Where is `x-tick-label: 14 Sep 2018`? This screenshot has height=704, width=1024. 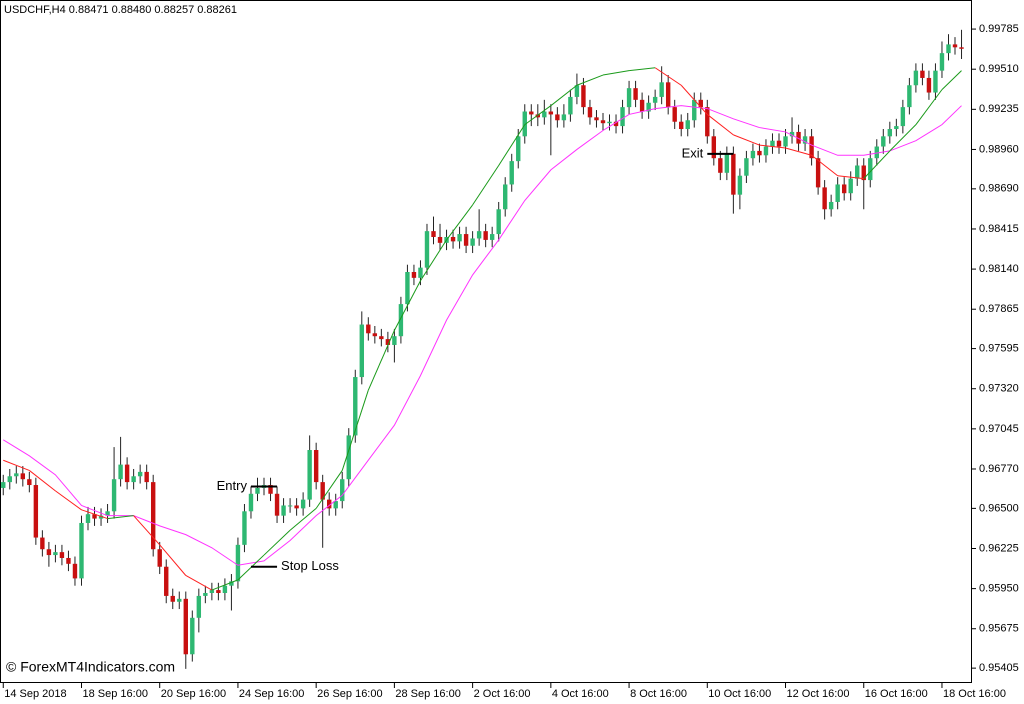
x-tick-label: 14 Sep 2018 is located at coordinates (35, 694).